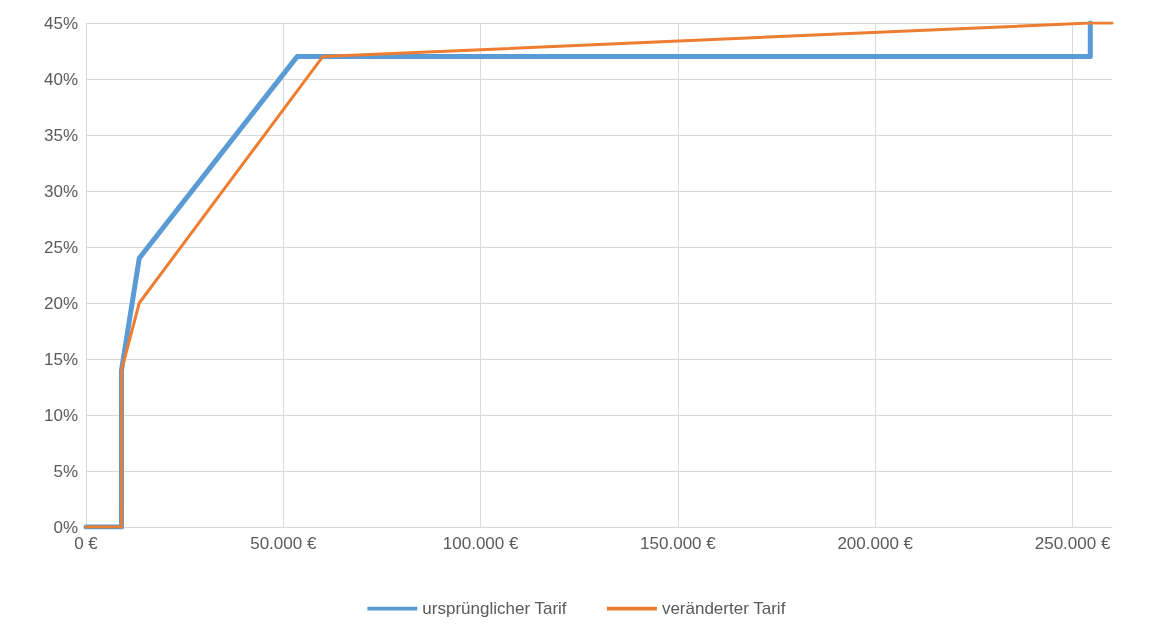  What do you see at coordinates (678, 543) in the screenshot?
I see `x-tick-label: 150.000 €` at bounding box center [678, 543].